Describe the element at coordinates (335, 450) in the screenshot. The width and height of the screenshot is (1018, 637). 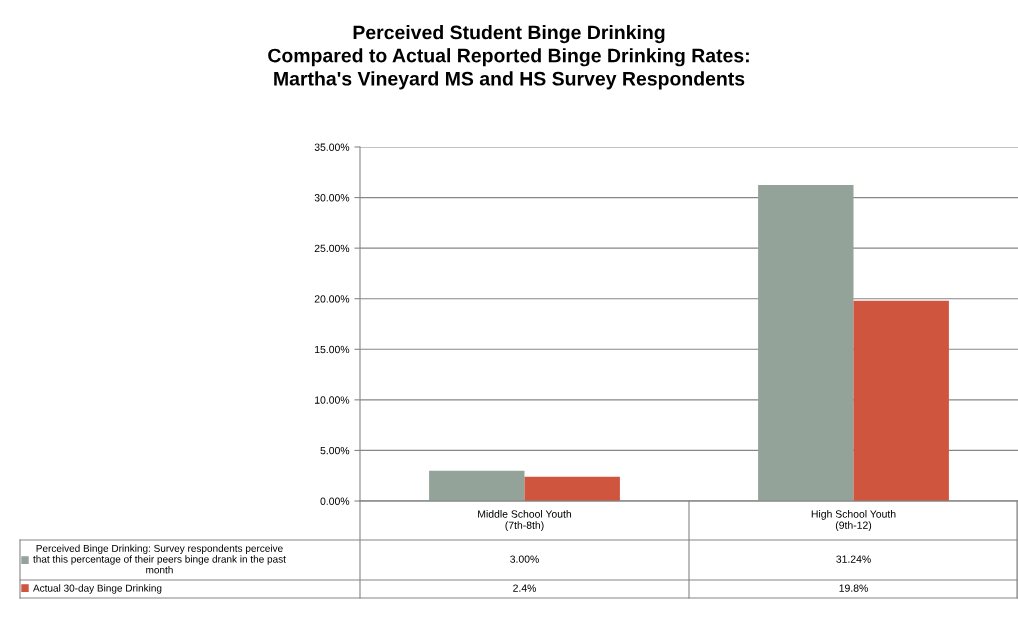
I see `y-tick-label: 5.00%` at that location.